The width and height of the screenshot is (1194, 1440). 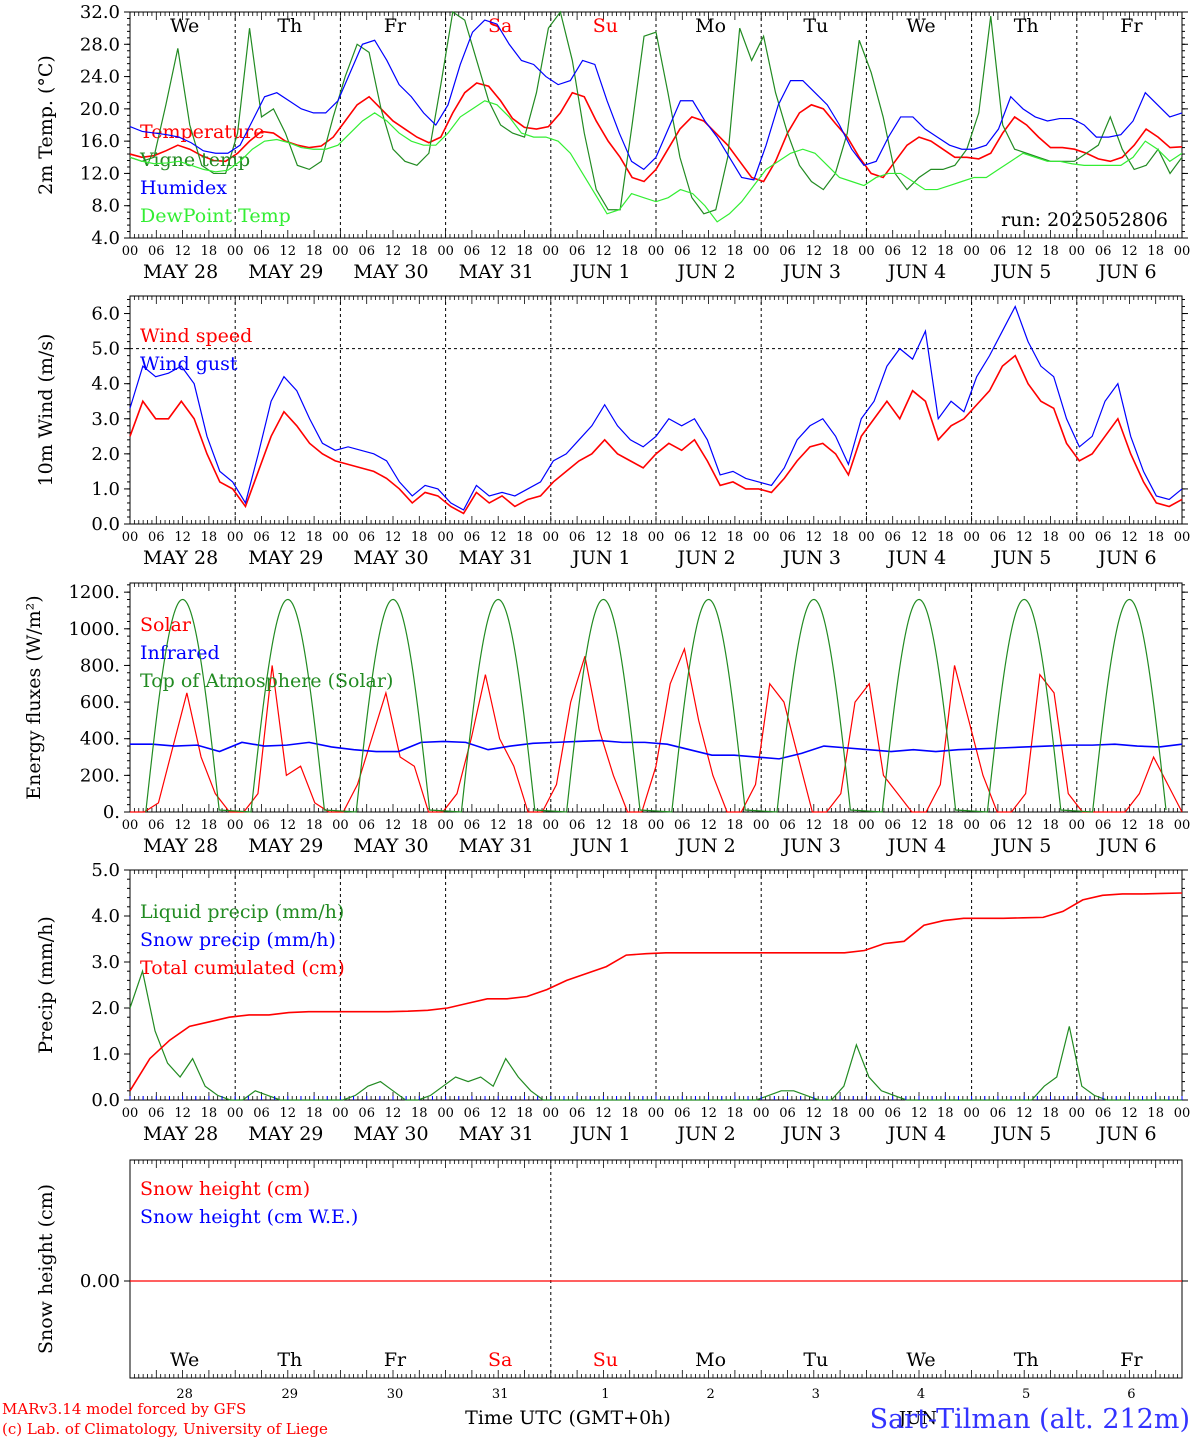 What do you see at coordinates (656, 161) in the screenshot?
I see `series-line-dewpoint-temp` at bounding box center [656, 161].